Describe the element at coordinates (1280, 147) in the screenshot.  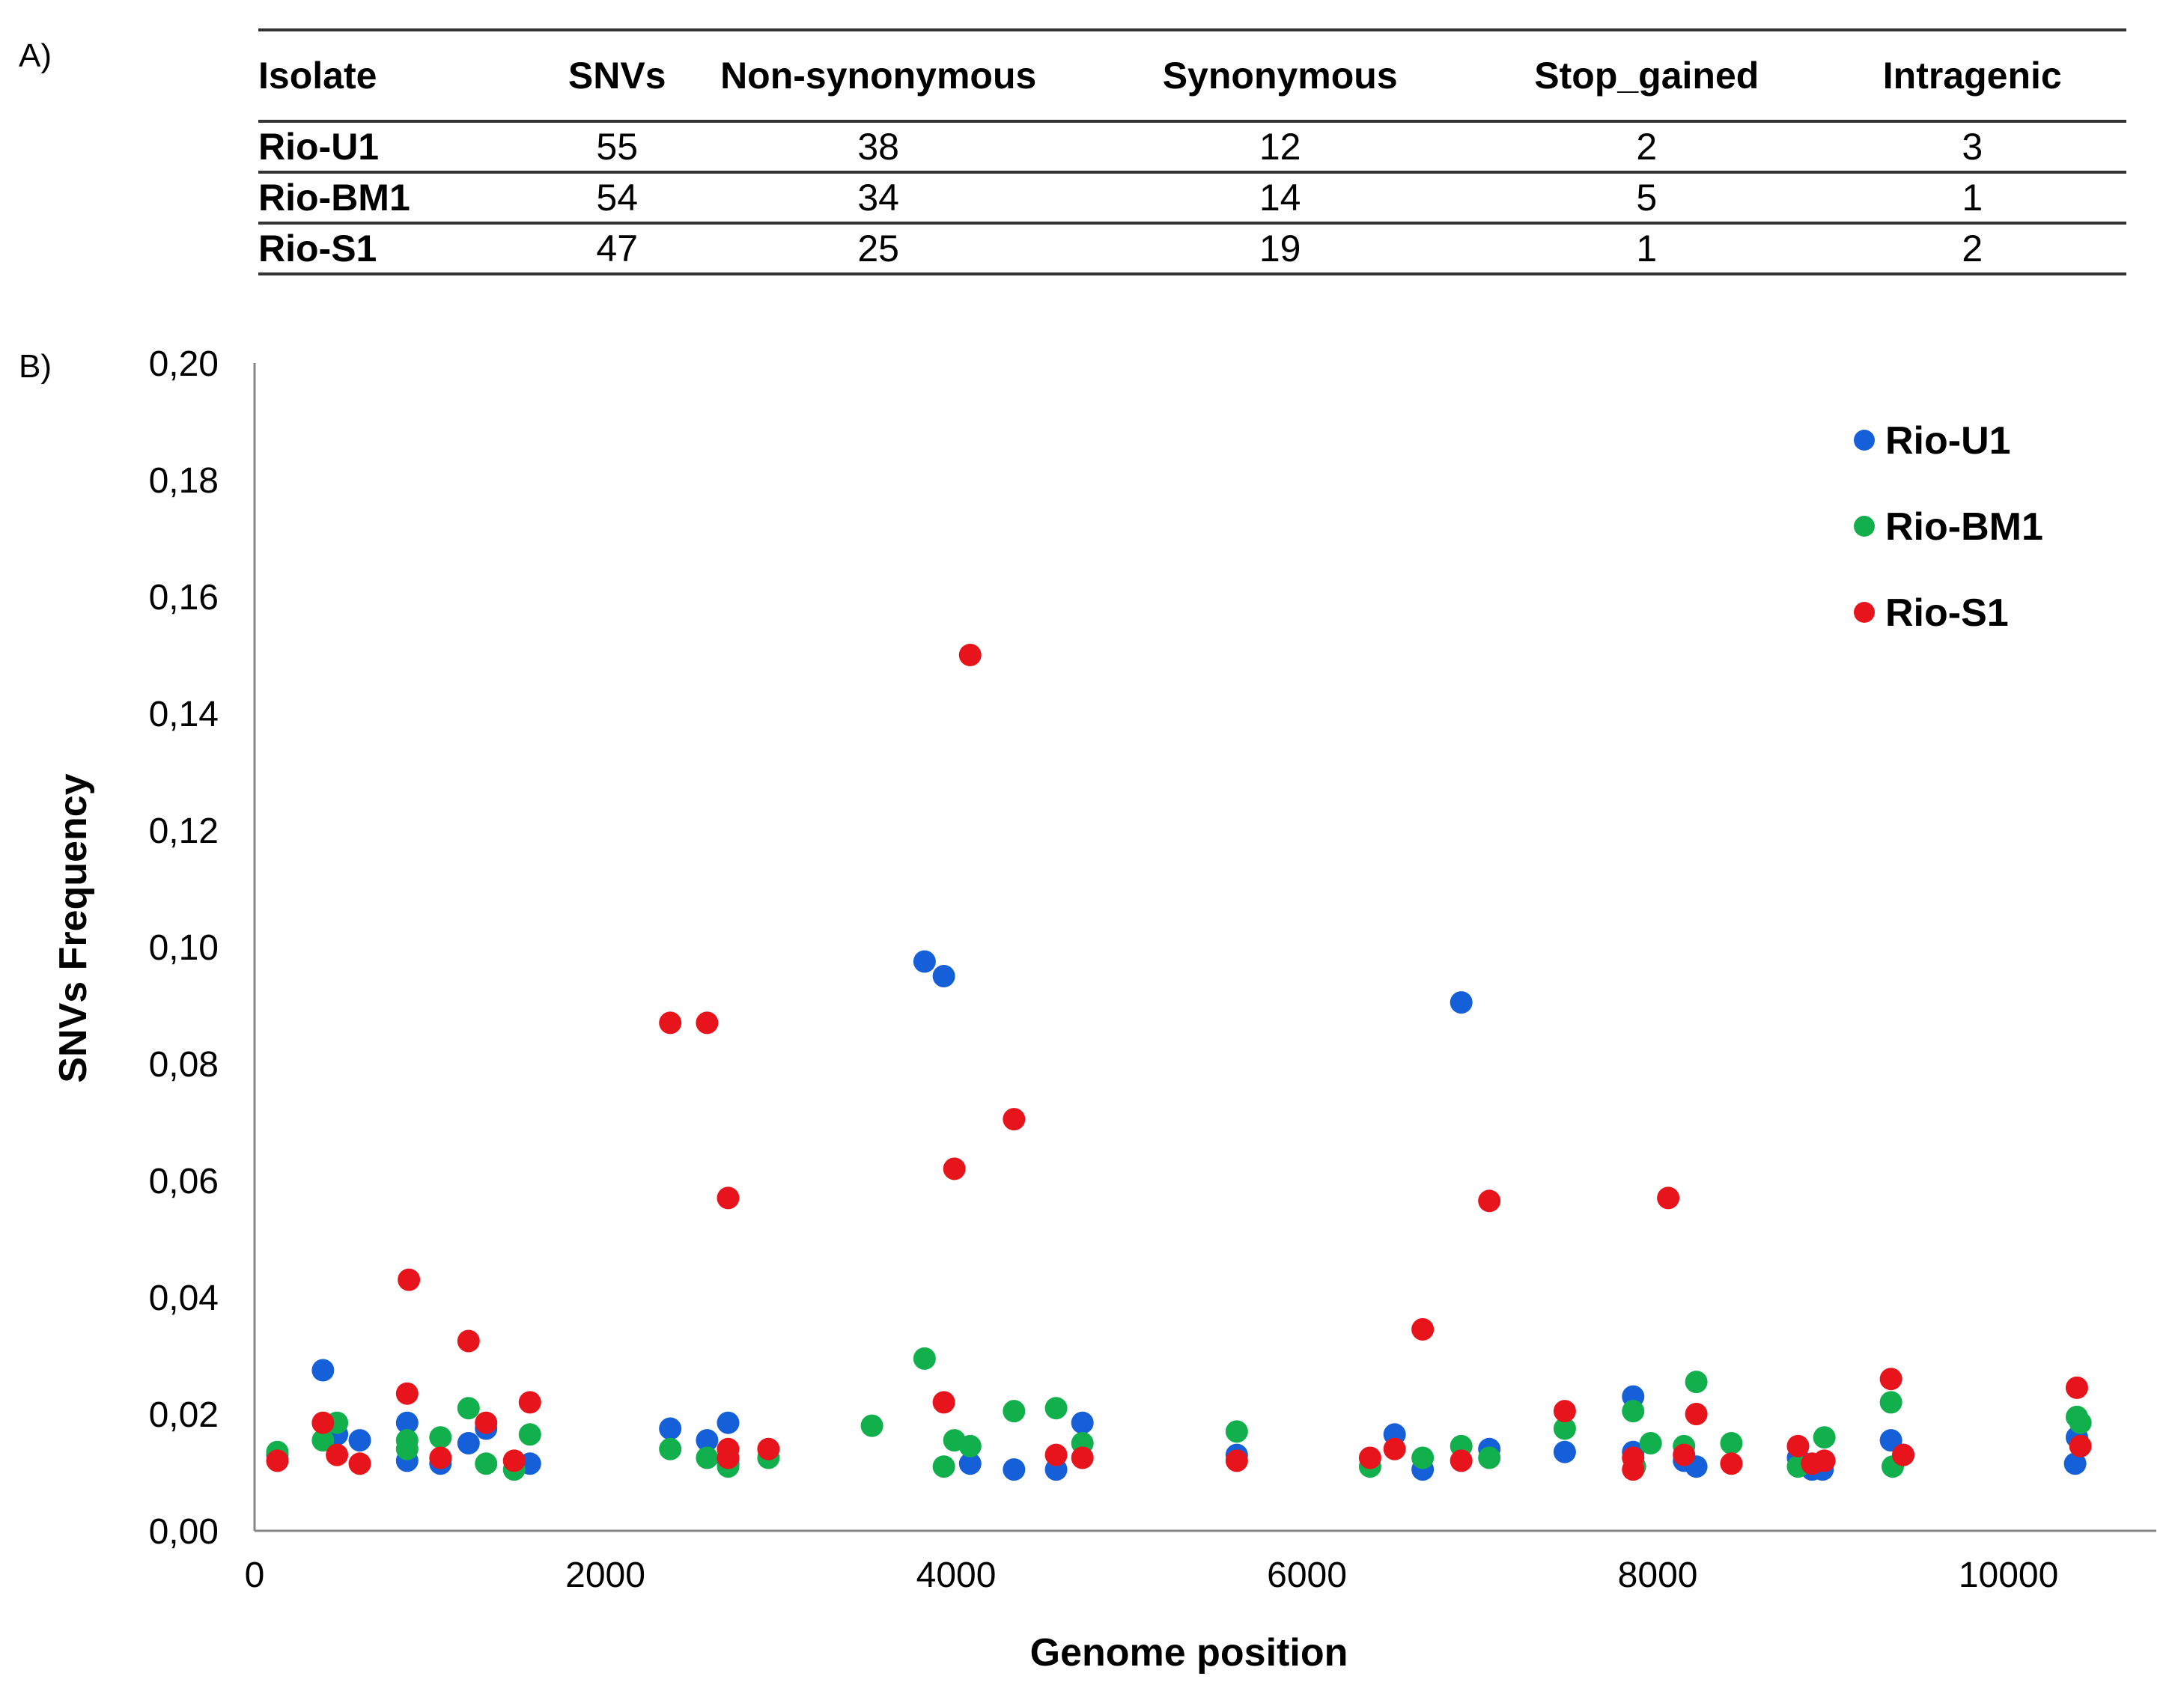
I see `cell-synonymous: 12` at that location.